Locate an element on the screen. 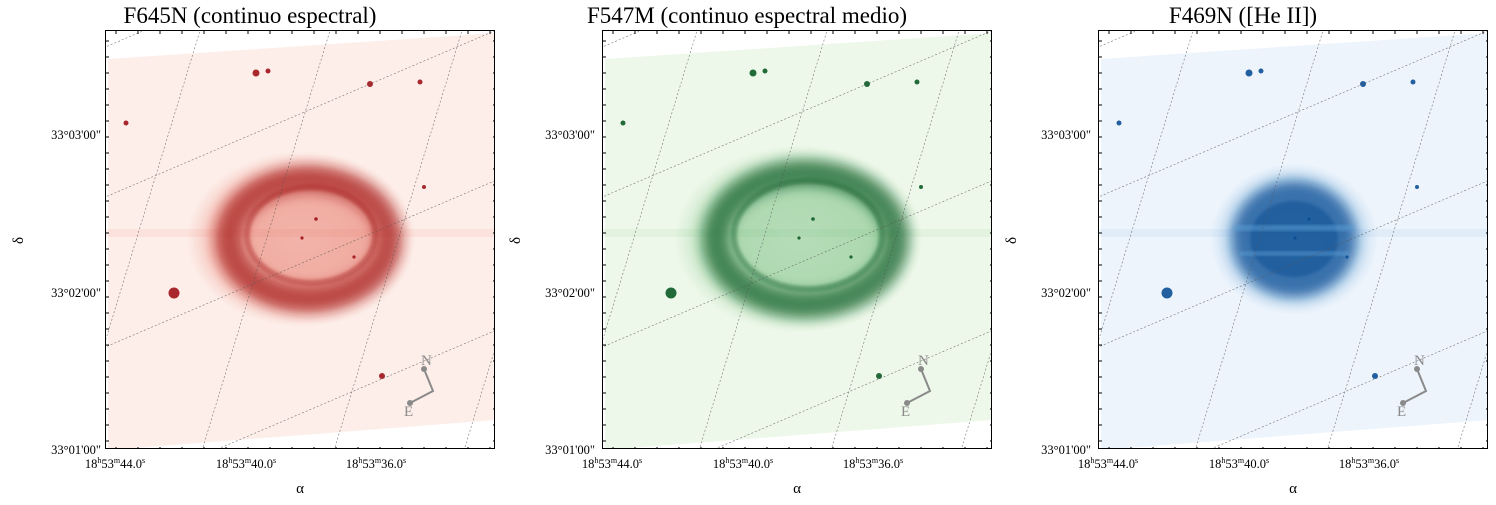 Image resolution: width=1496 pixels, height=505 pixels. panel-title: F547M (continuo espectral medio) is located at coordinates (746, 15).